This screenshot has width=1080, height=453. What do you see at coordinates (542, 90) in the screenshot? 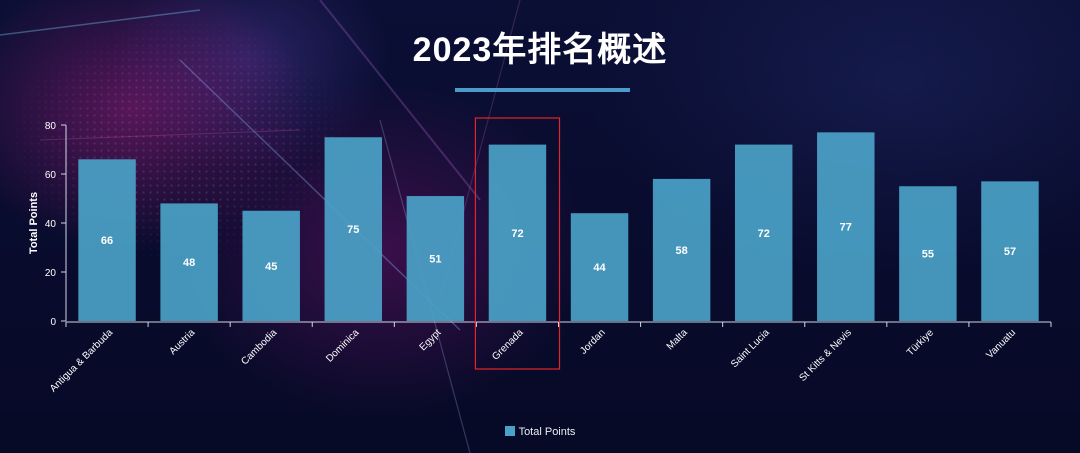
I see `title-underline` at bounding box center [542, 90].